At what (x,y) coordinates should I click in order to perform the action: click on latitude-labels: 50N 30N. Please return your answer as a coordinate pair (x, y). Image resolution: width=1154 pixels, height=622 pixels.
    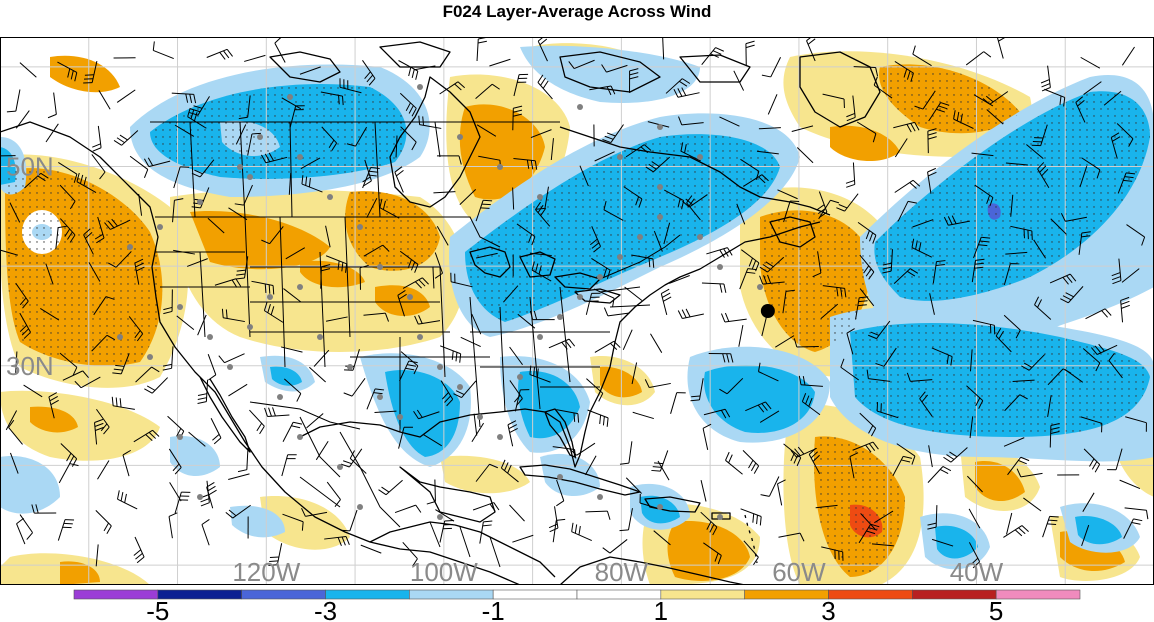
    Looking at the image, I should click on (30, 266).